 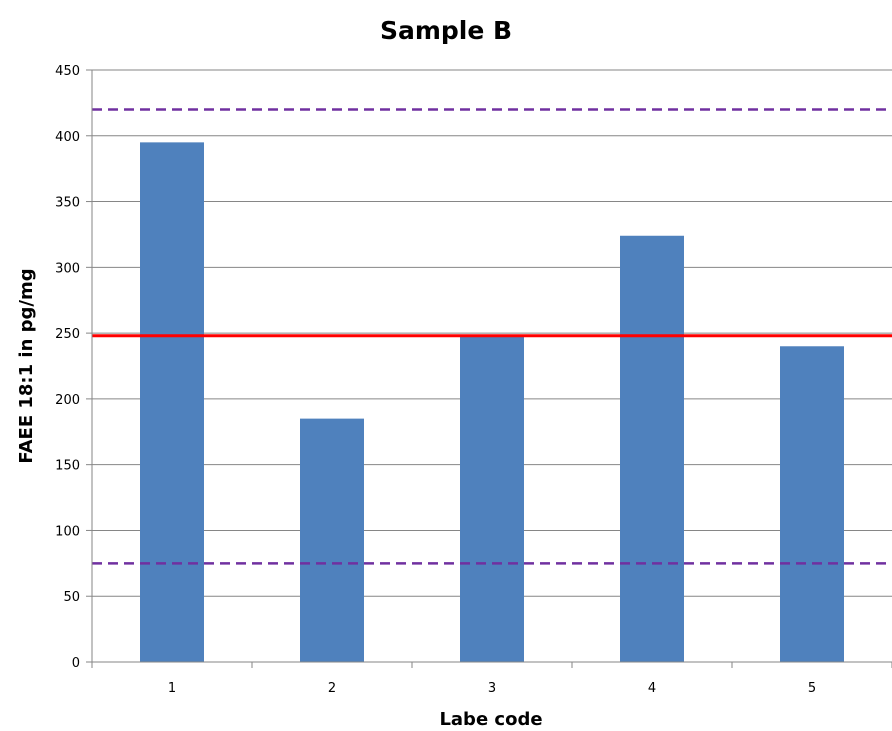 I want to click on y-tick-label: 100, so click(x=67, y=531).